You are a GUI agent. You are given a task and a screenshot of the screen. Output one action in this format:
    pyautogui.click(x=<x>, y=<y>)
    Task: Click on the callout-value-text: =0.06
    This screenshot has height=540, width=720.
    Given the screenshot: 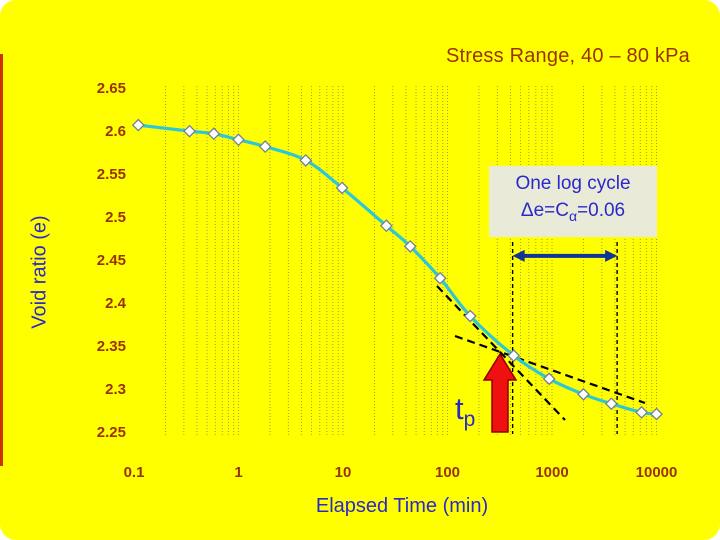 What is the action you would take?
    pyautogui.click(x=601, y=210)
    